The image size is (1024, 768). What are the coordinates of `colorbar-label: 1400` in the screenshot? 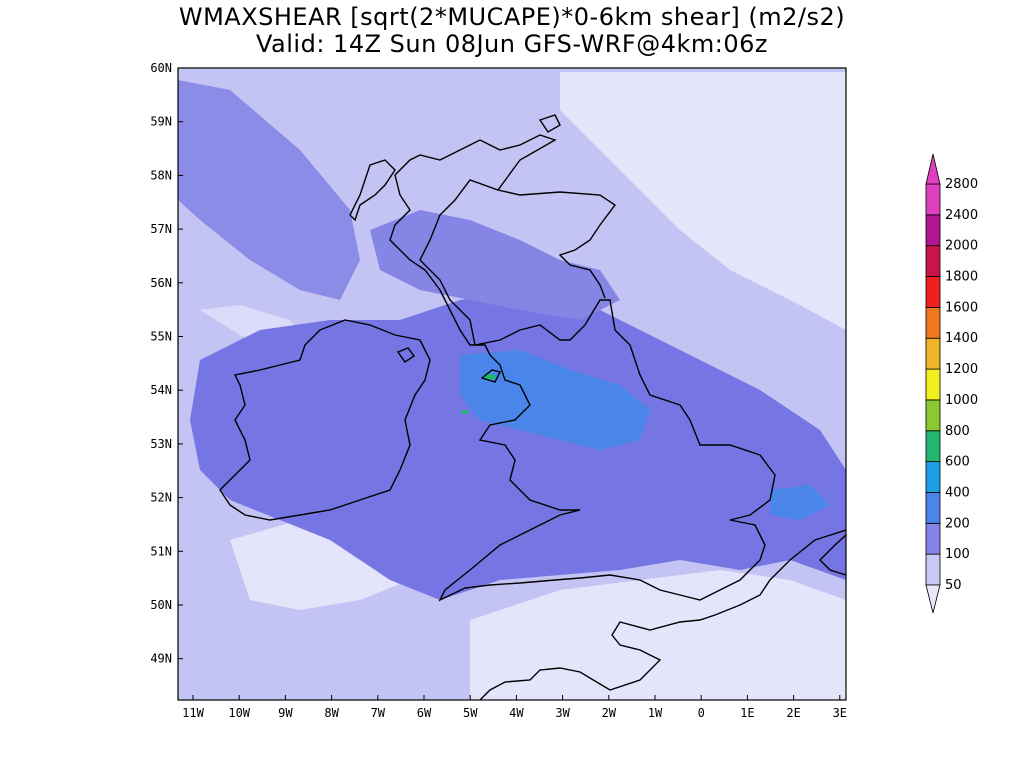 It's located at (961, 338).